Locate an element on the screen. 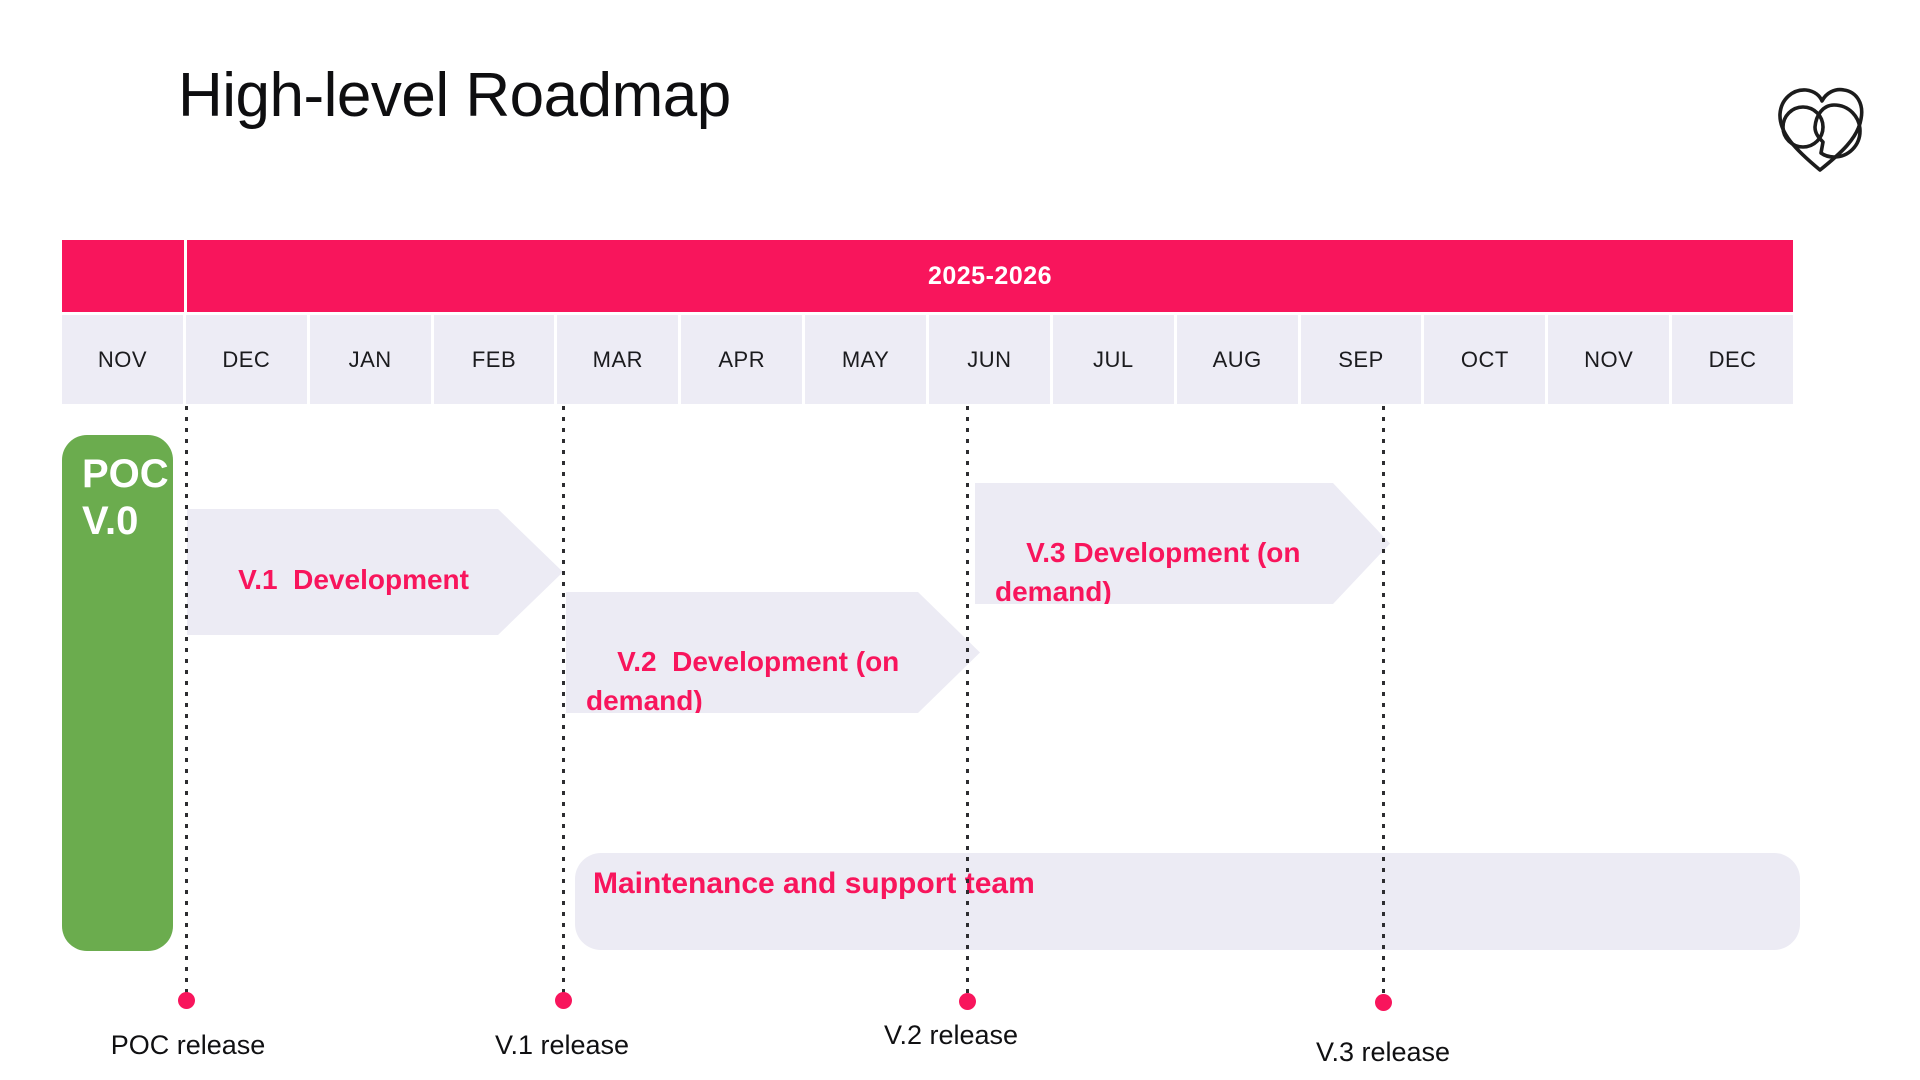 This screenshot has width=1920, height=1080. year-band: 2025-2026 is located at coordinates (990, 276).